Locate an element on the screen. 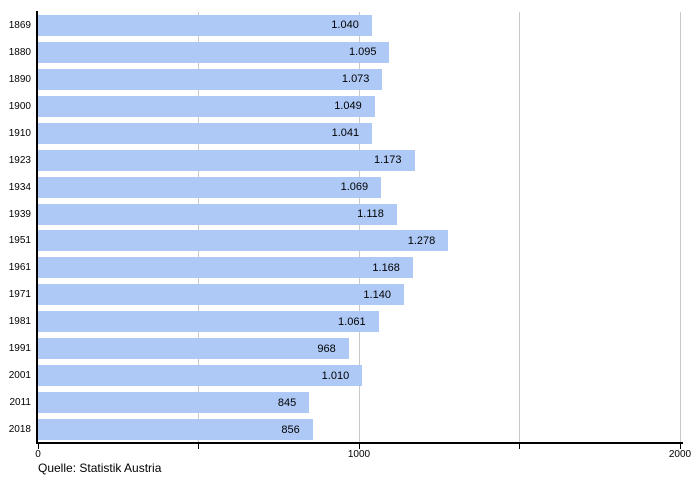 This screenshot has width=700, height=480. bar: 1.049 is located at coordinates (206, 106).